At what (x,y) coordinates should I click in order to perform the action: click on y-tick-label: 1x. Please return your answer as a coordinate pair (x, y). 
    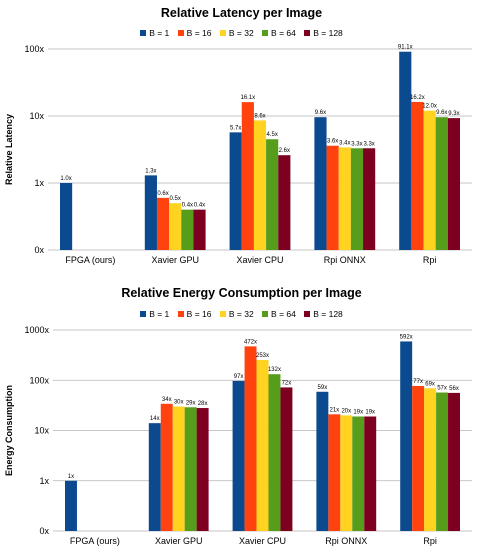
    Looking at the image, I should click on (39, 183).